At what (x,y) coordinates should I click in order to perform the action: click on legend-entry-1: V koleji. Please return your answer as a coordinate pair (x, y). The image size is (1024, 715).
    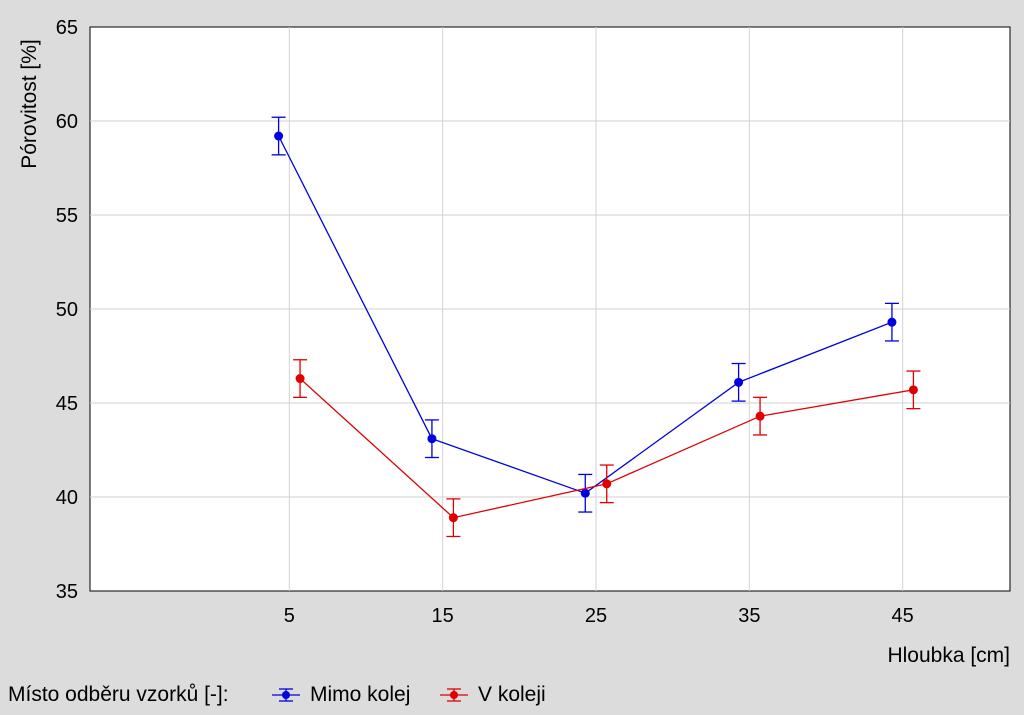
    Looking at the image, I should click on (493, 694).